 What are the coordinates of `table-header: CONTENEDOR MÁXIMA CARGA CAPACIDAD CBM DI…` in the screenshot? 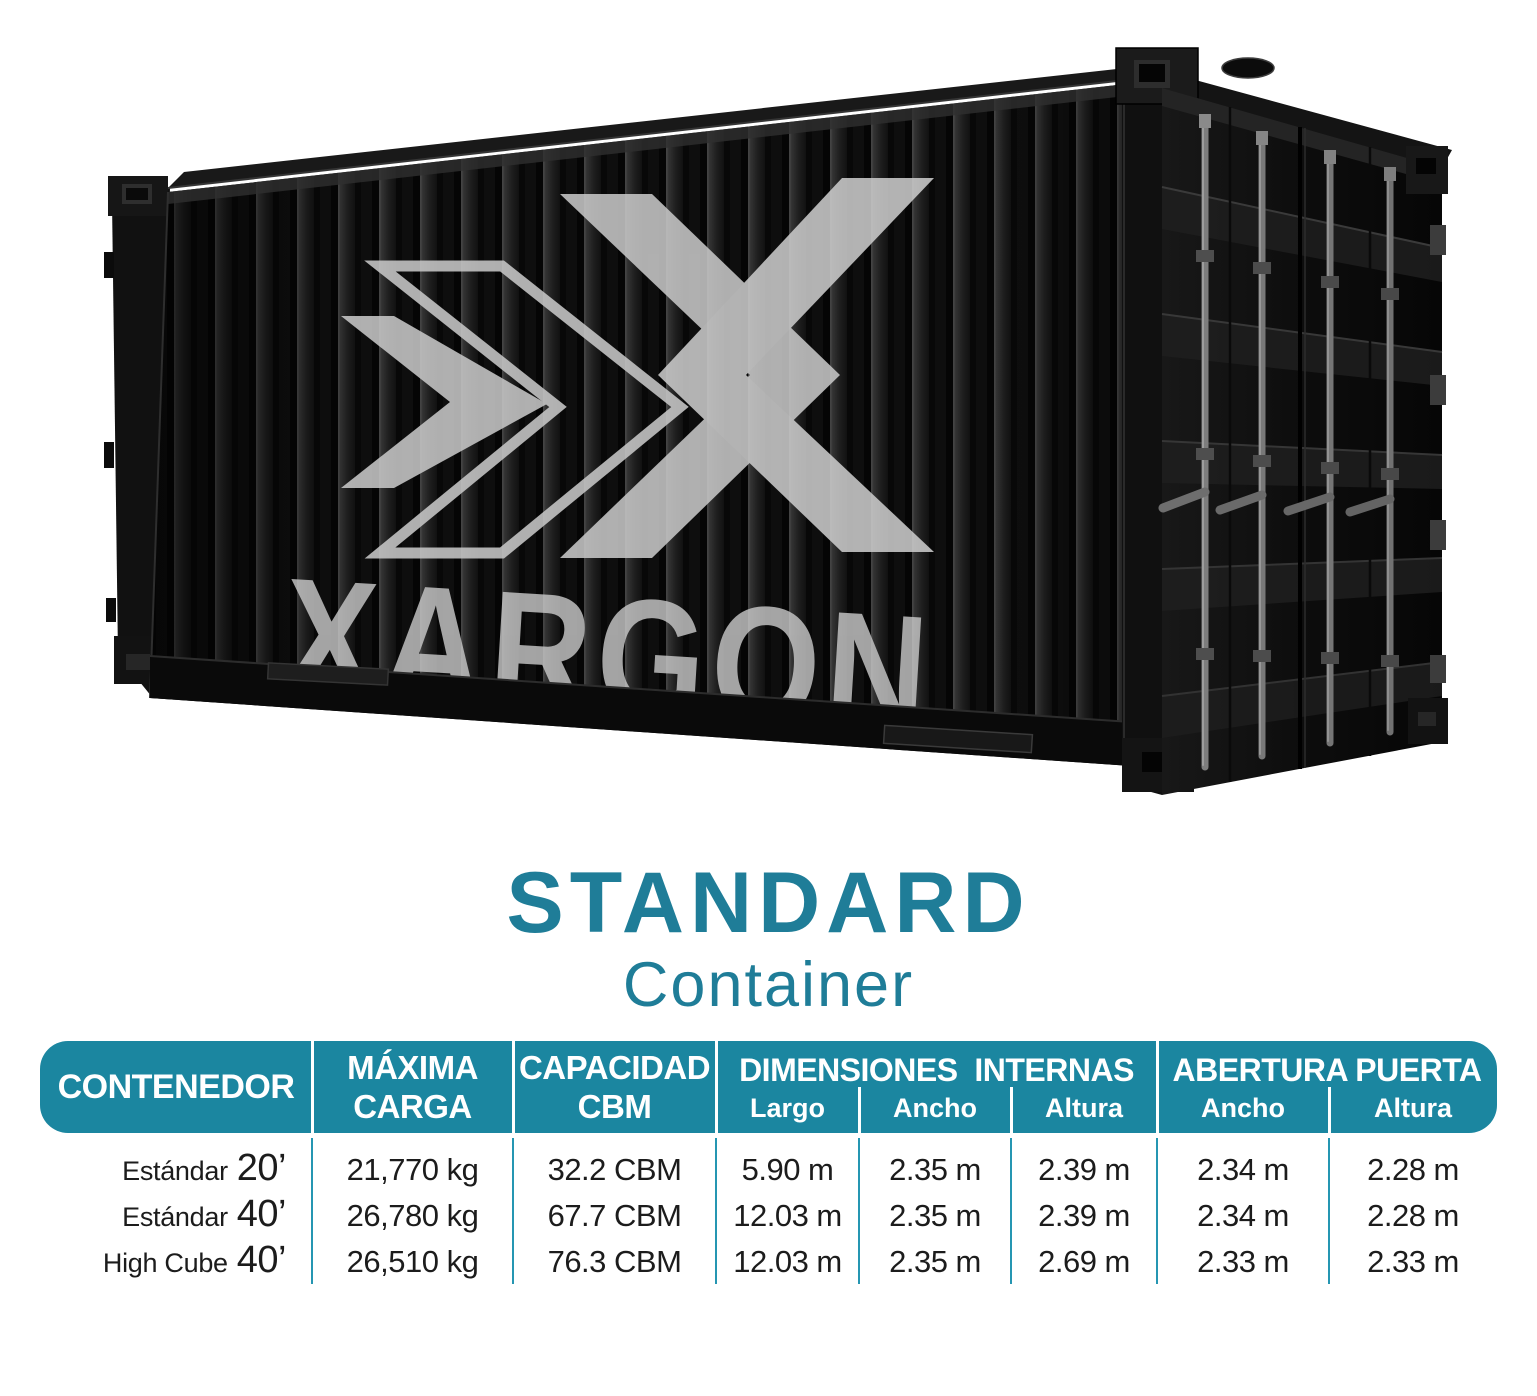 It's located at (768, 1087).